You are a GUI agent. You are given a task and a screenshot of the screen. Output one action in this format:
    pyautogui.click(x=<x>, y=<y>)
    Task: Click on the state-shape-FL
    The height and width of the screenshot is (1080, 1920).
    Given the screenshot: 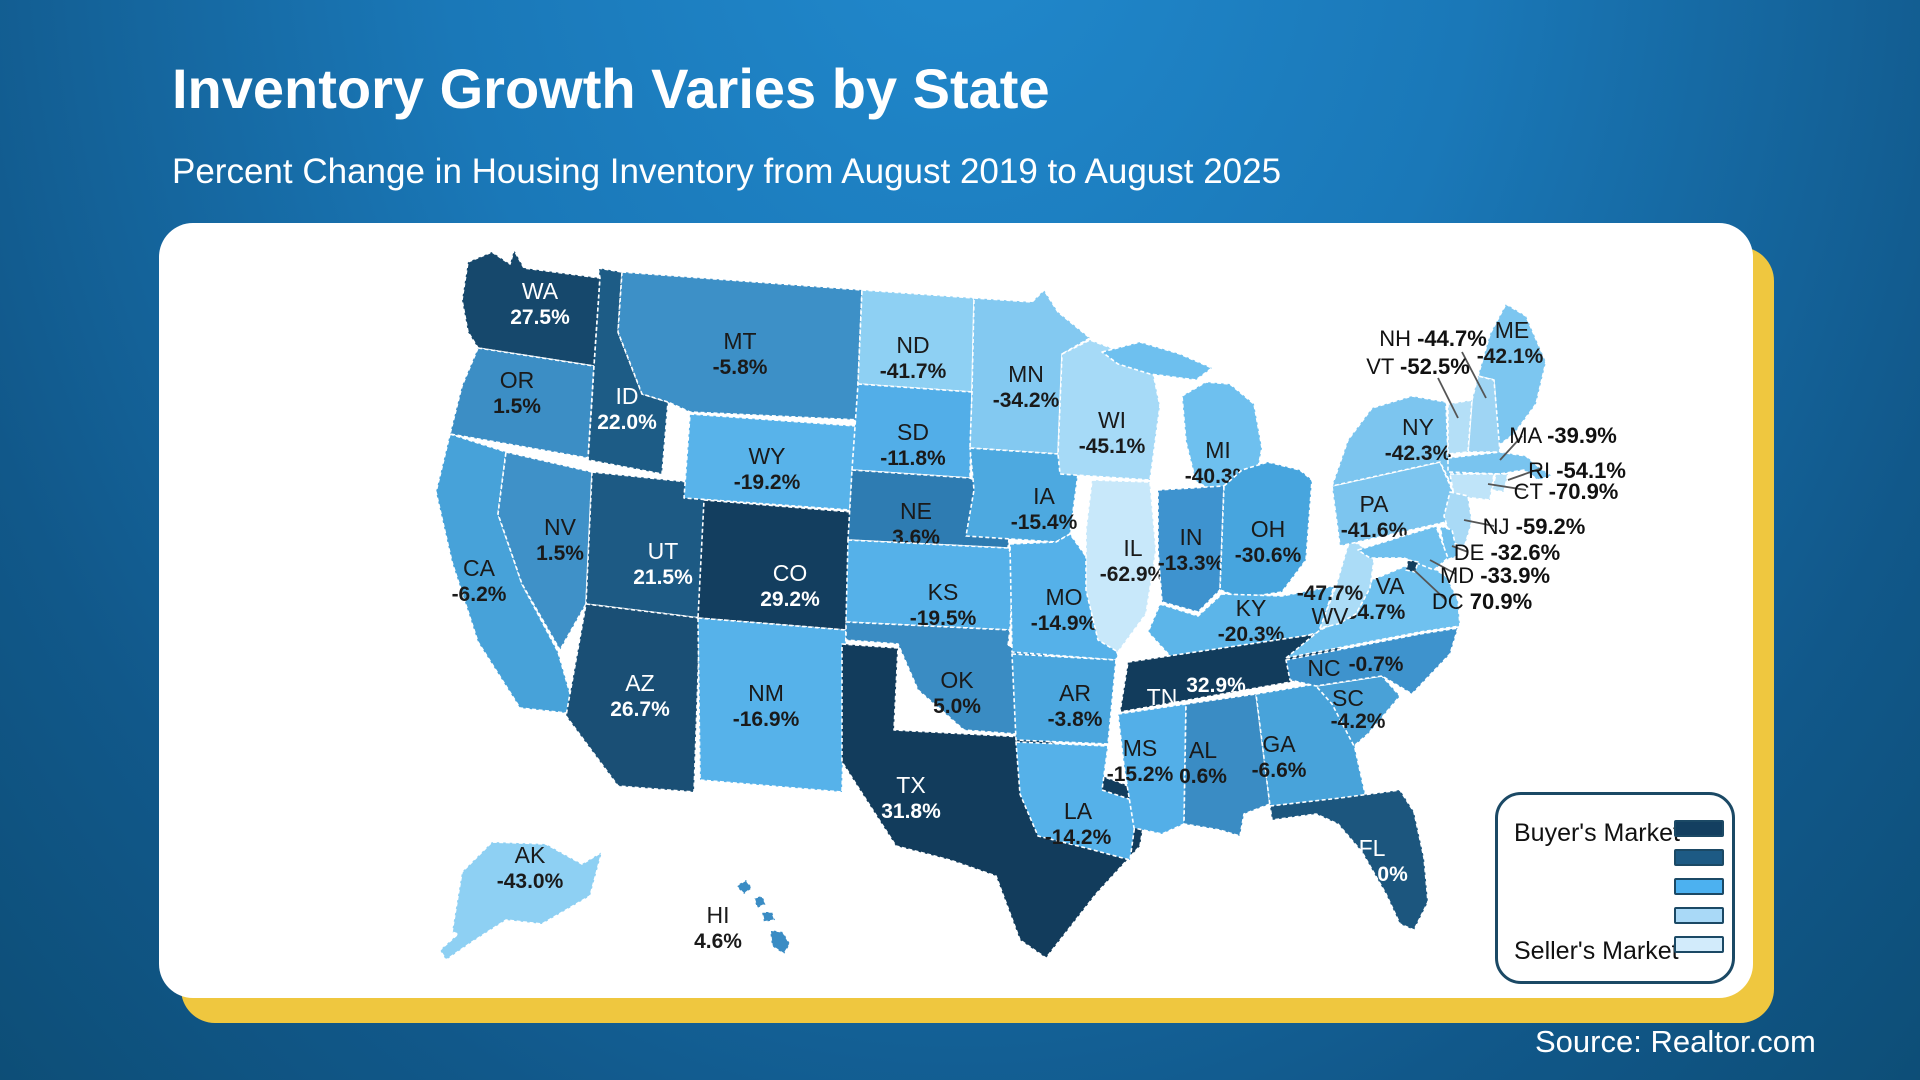 What is the action you would take?
    pyautogui.click(x=1349, y=860)
    